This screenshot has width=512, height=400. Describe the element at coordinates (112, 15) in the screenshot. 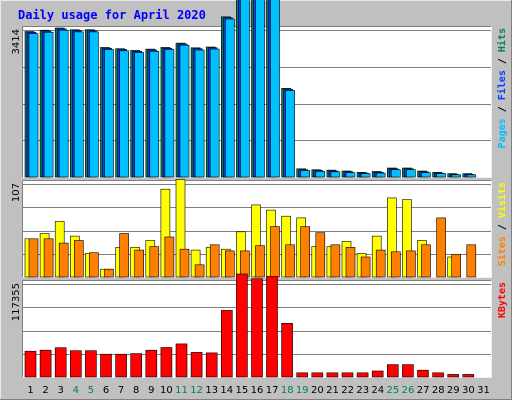

I see `chart-title: Daily usage for April 2020` at that location.